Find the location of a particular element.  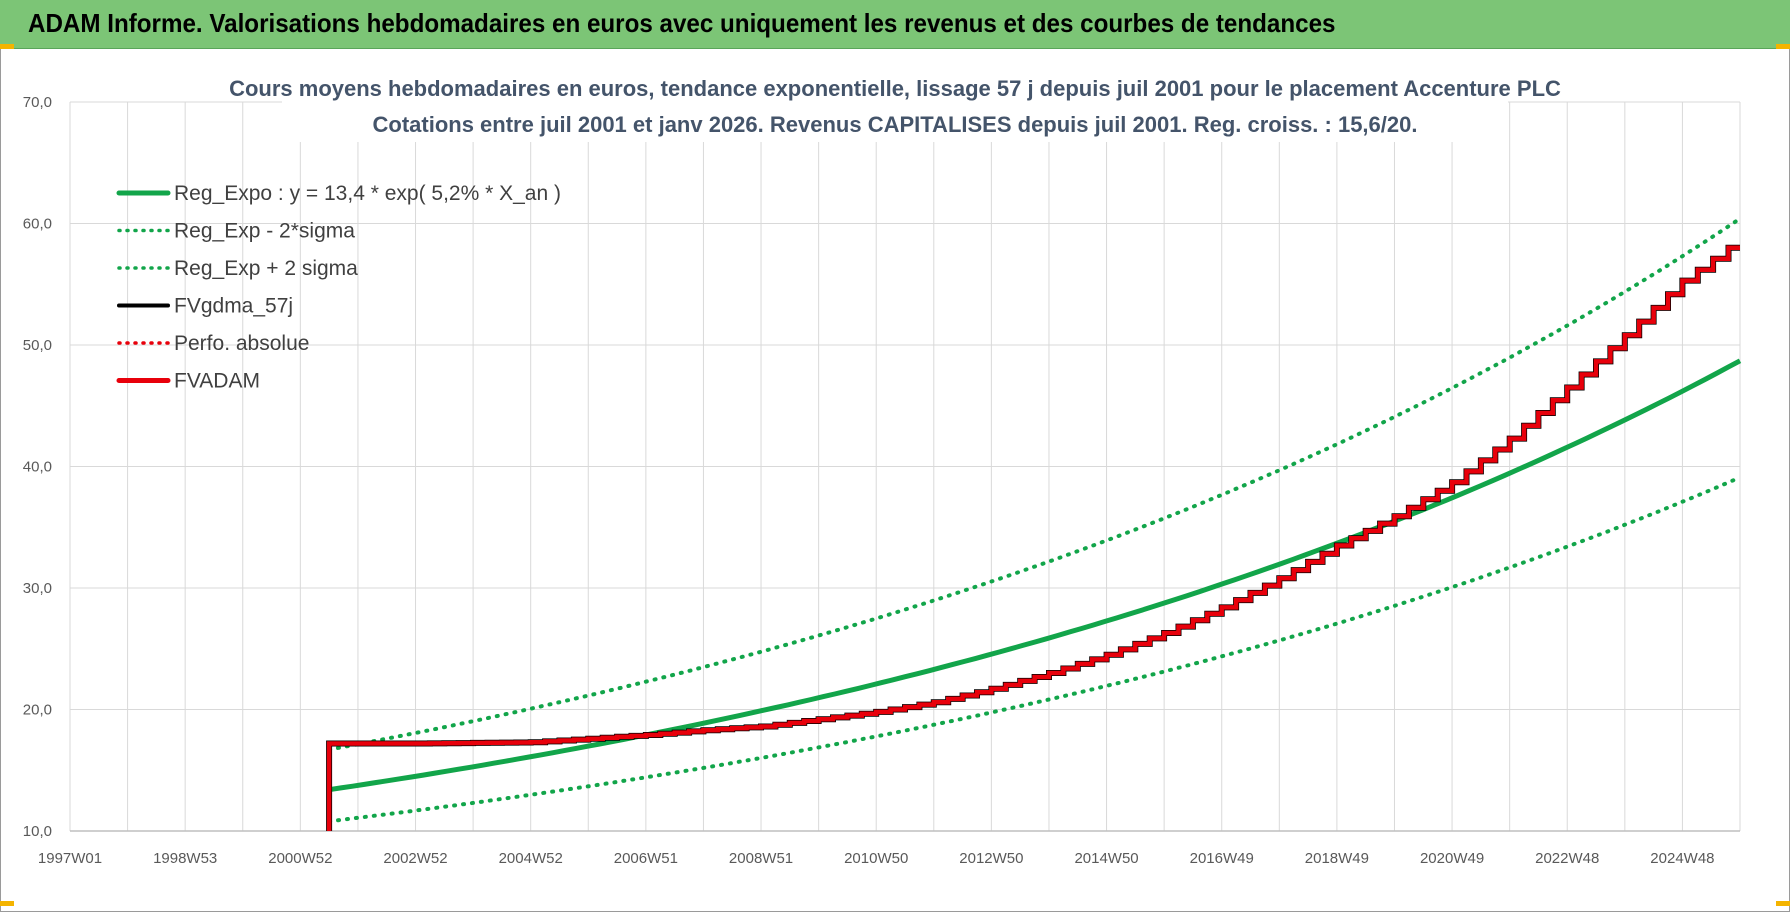

x-tick-label: 2010W50 is located at coordinates (876, 858).